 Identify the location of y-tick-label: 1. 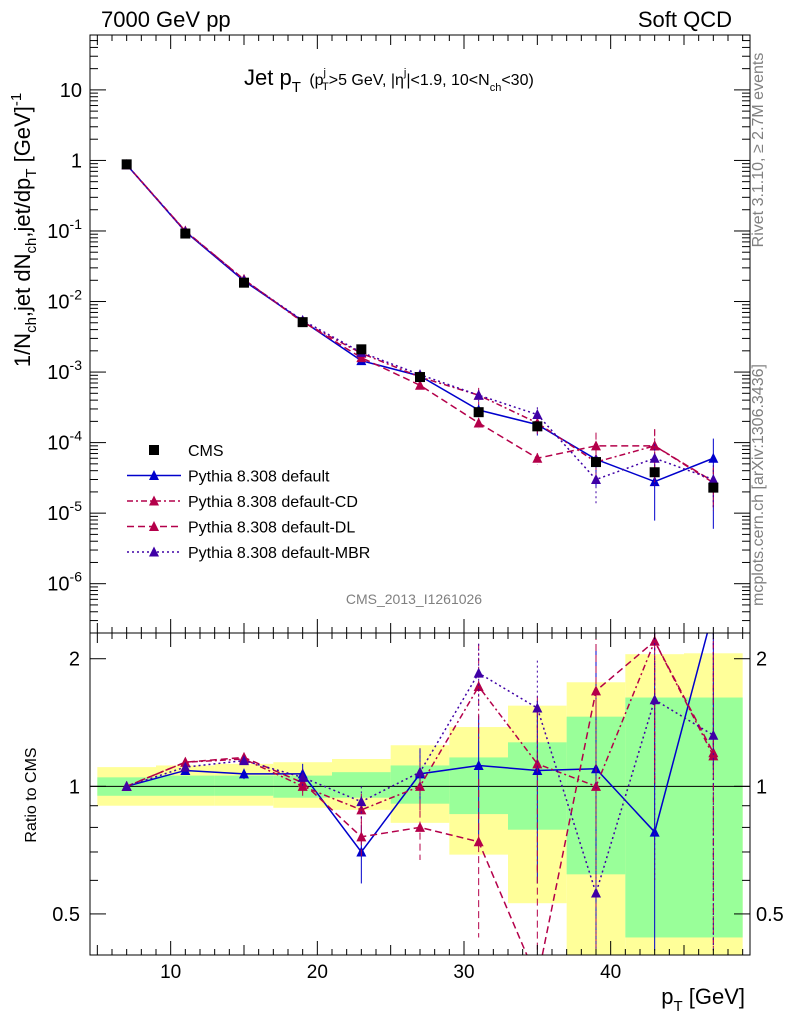
(76, 161).